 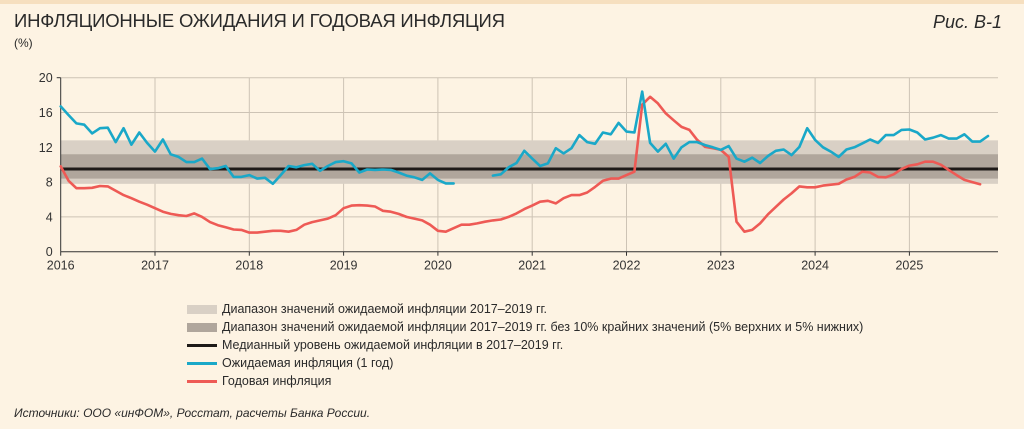 I want to click on x-tick-label: 2021, so click(x=532, y=266).